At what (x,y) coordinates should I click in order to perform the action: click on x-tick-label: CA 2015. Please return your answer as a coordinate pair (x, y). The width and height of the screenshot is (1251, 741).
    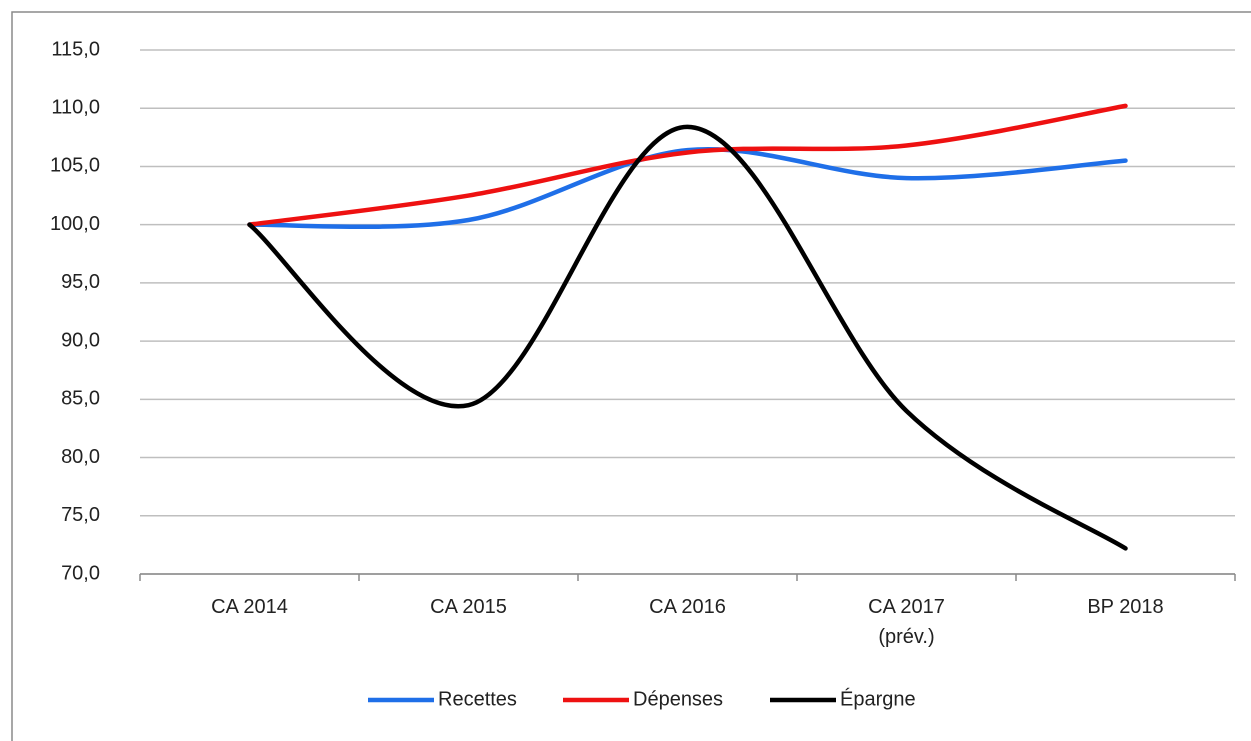
    Looking at the image, I should click on (468, 607).